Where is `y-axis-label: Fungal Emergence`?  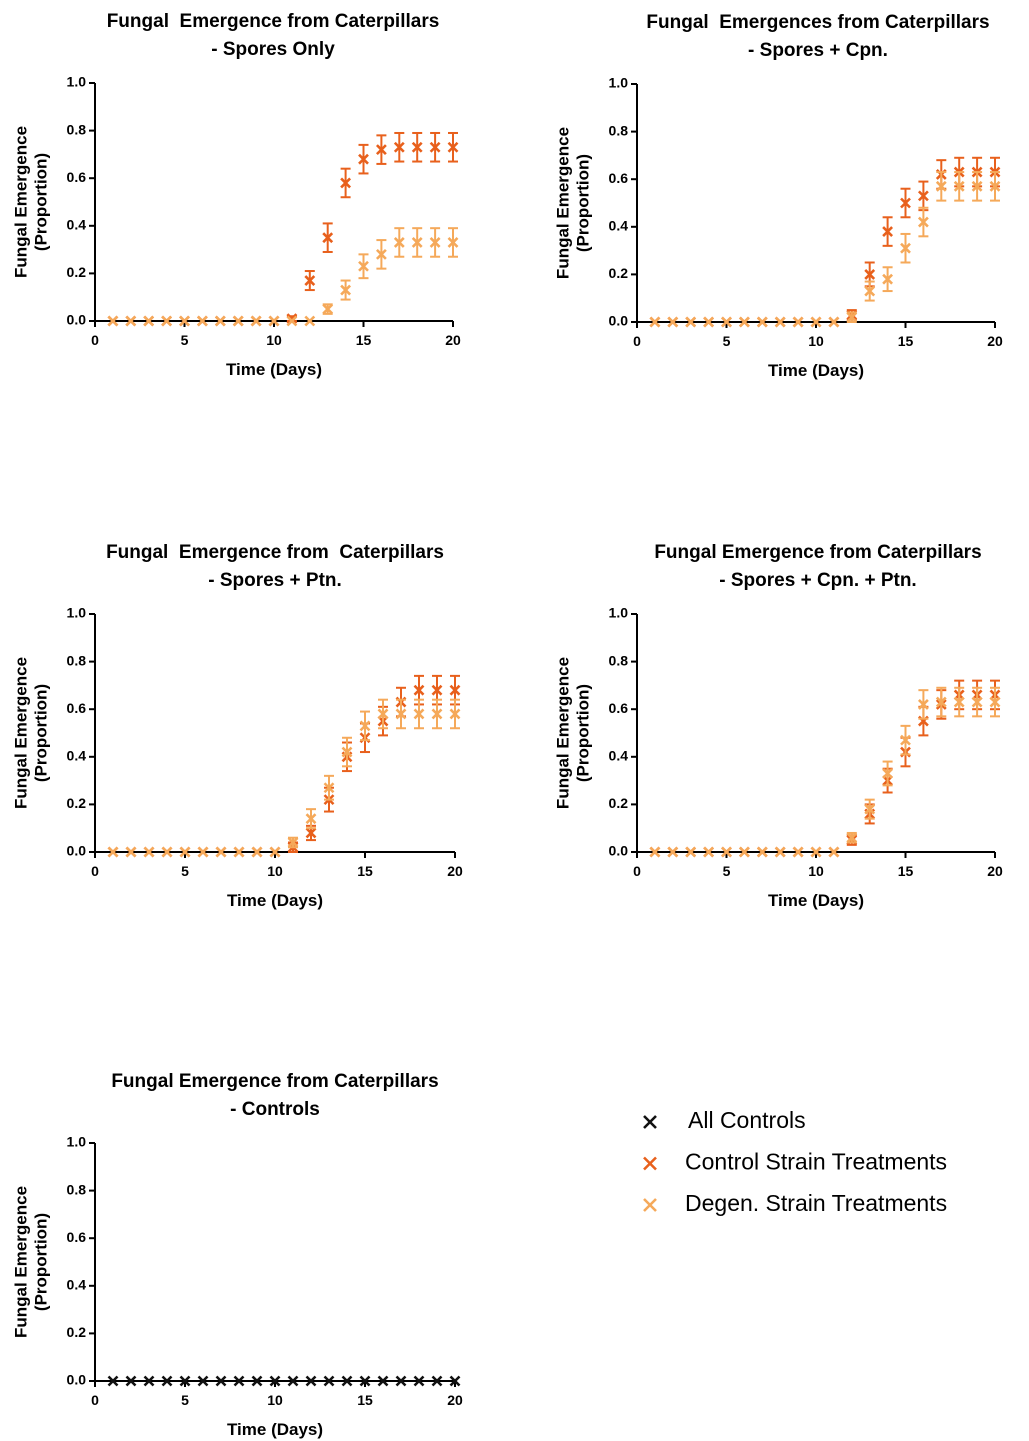 y-axis-label: Fungal Emergence is located at coordinates (20, 1262).